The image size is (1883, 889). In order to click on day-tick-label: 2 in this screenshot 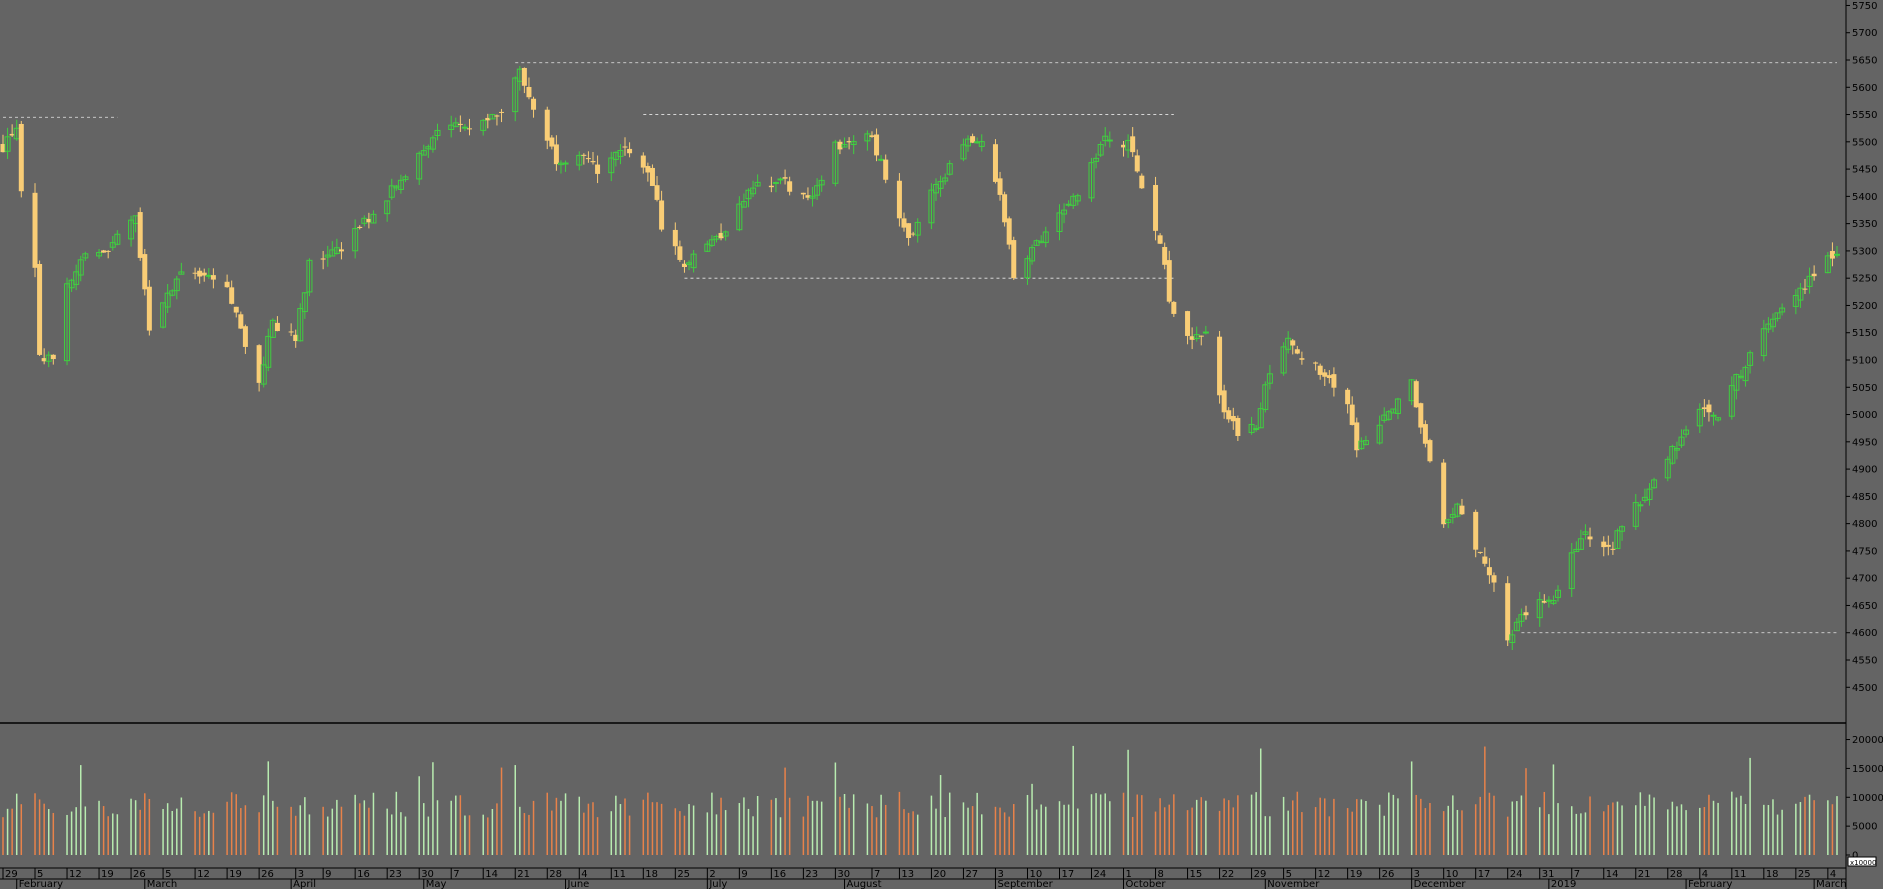, I will do `click(712, 874)`.